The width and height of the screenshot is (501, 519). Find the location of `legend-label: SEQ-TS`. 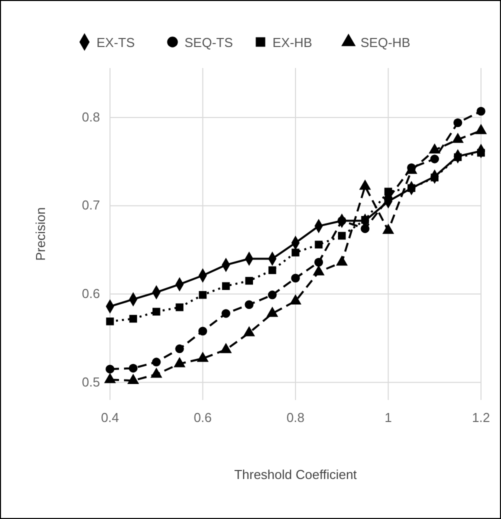

legend-label: SEQ-TS is located at coordinates (209, 42).